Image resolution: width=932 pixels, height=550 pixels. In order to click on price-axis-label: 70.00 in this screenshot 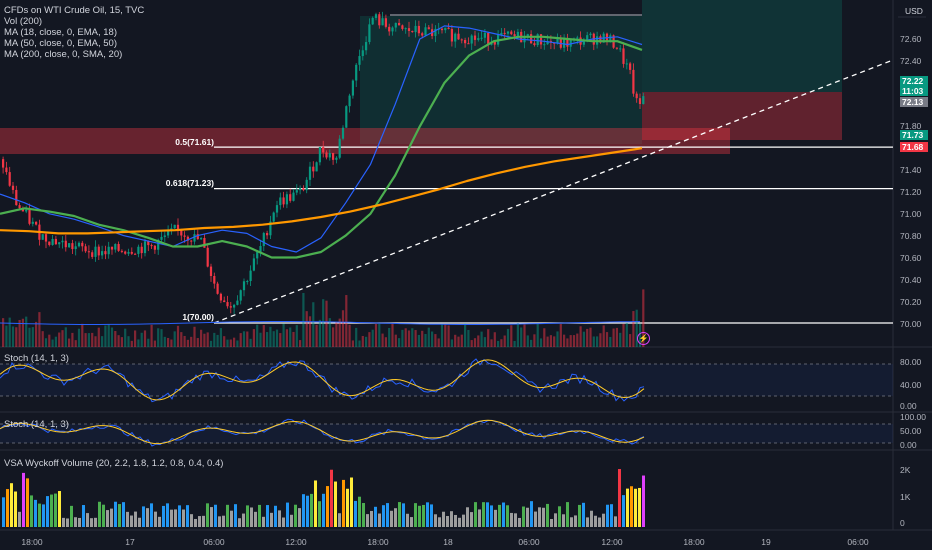, I will do `click(911, 324)`.